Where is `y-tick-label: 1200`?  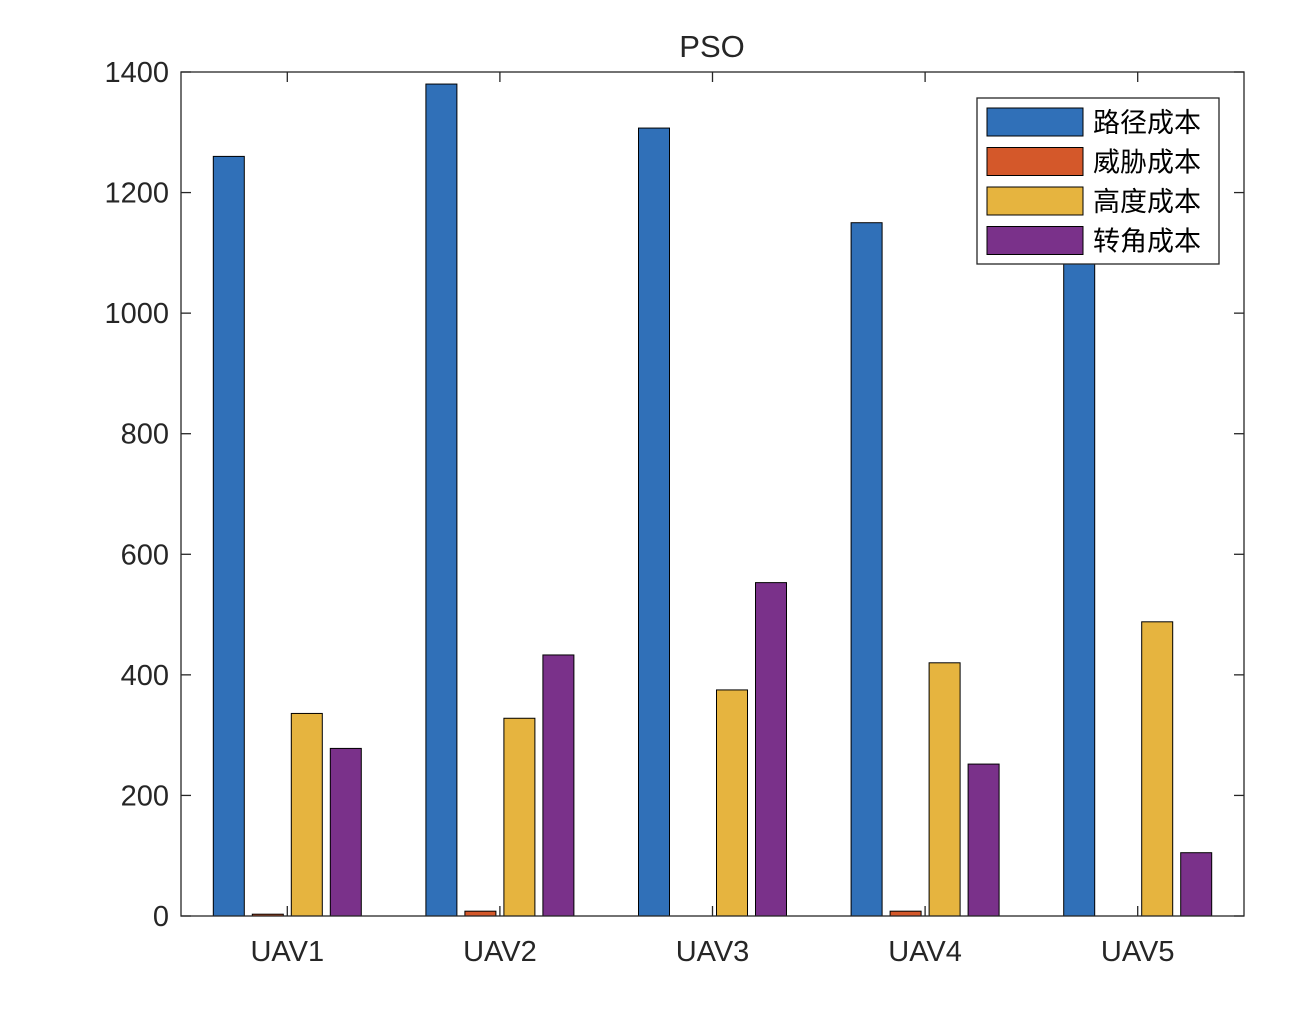
y-tick-label: 1200 is located at coordinates (136, 194).